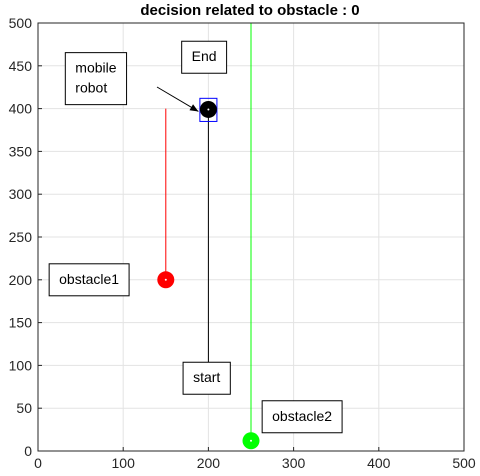 The width and height of the screenshot is (480, 476). Describe the element at coordinates (21, 66) in the screenshot. I see `y-tick-label: 450` at that location.